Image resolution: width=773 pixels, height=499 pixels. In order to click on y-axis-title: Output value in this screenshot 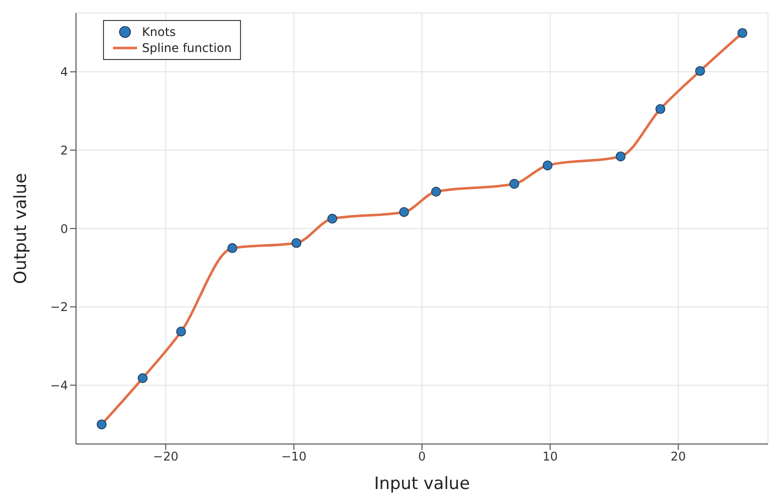, I will do `click(21, 228)`.